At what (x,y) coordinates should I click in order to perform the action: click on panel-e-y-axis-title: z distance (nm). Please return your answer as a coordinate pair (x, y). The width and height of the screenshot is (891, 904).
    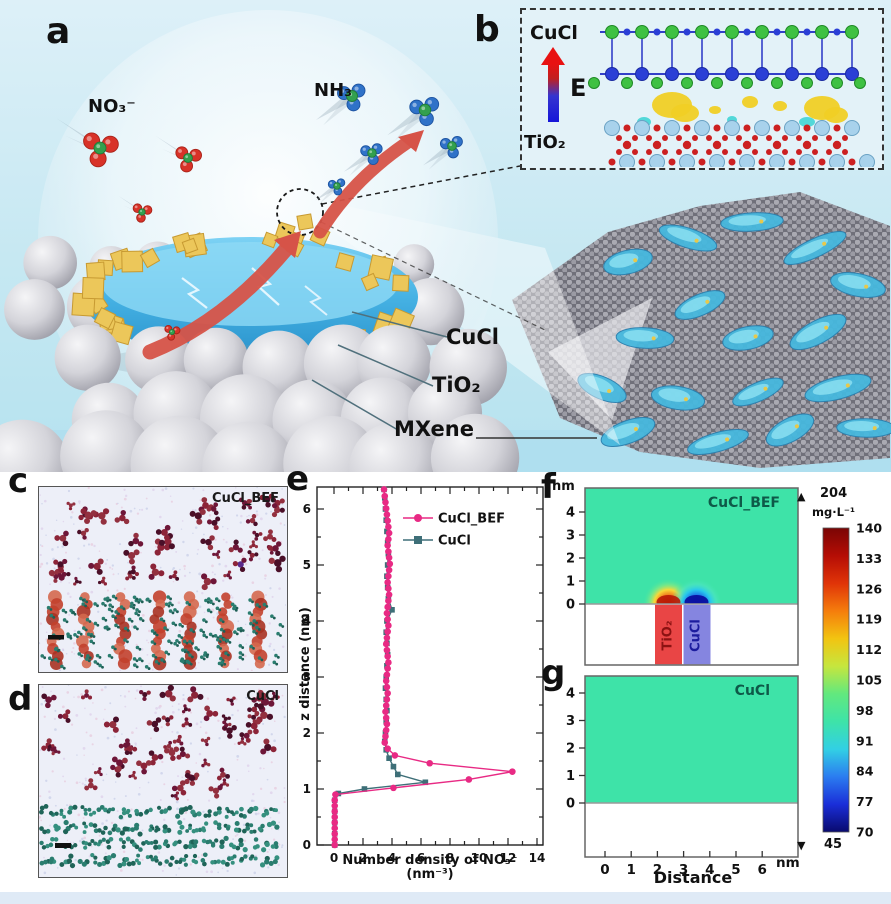
    Looking at the image, I should click on (305, 664).